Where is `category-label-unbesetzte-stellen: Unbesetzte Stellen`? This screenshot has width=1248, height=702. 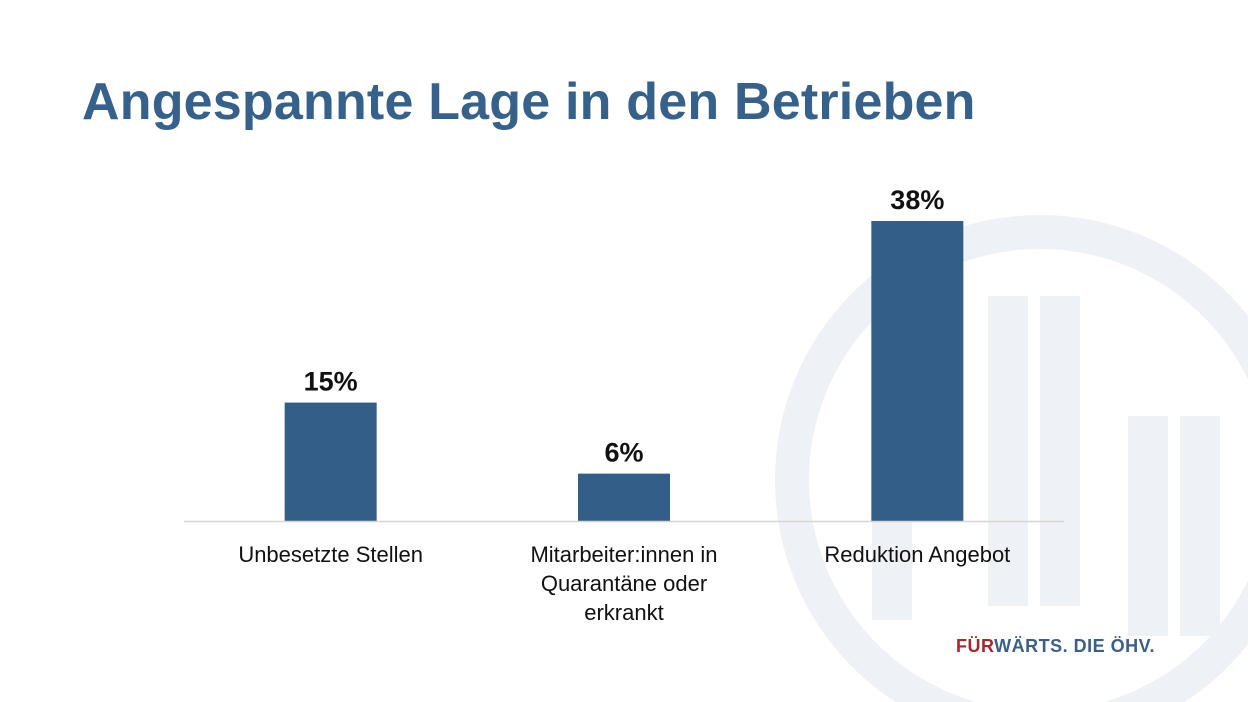
category-label-unbesetzte-stellen: Unbesetzte Stellen is located at coordinates (330, 554).